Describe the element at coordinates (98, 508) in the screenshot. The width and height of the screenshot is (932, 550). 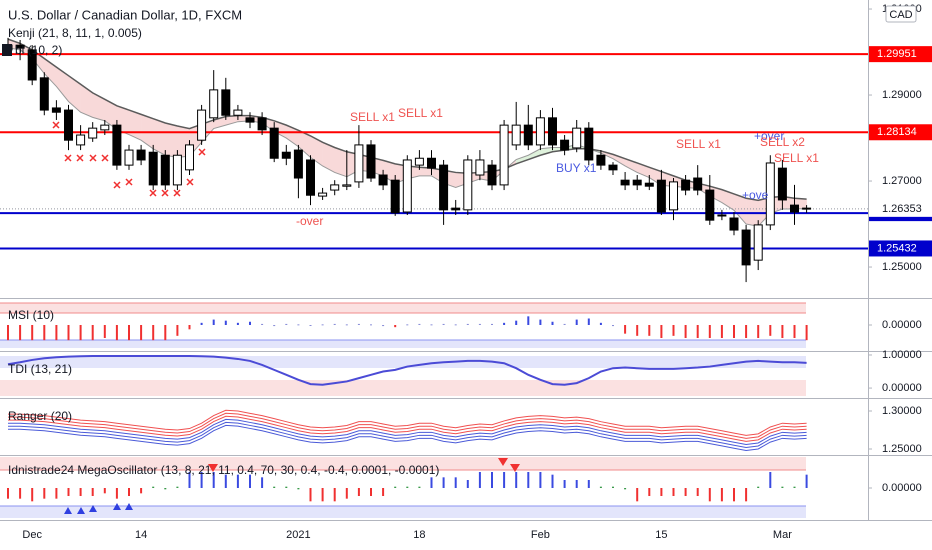
I see `buy-triangles` at that location.